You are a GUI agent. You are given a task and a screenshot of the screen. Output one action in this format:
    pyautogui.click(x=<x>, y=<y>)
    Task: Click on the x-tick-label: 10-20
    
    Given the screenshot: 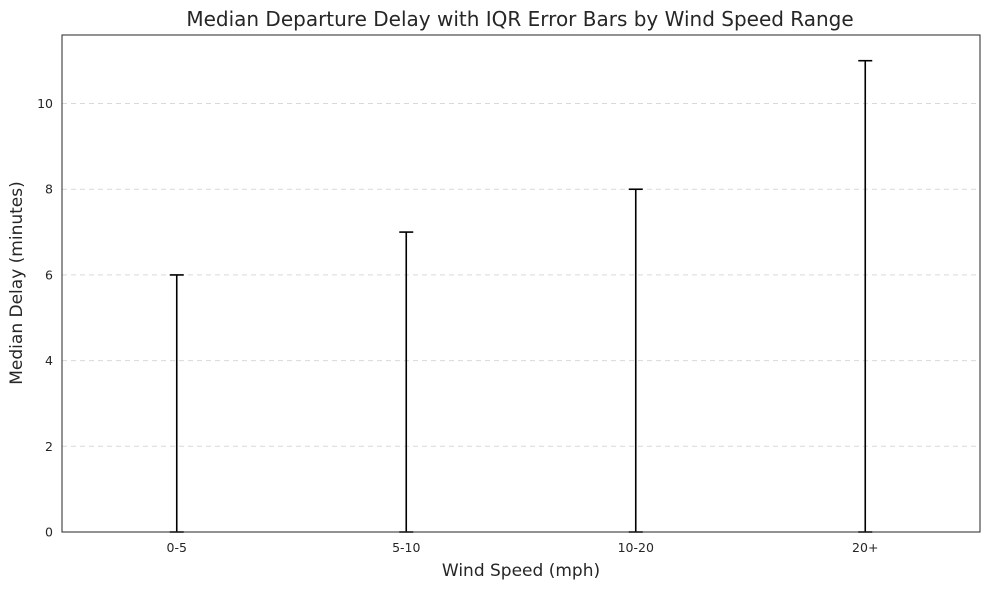 What is the action you would take?
    pyautogui.click(x=636, y=547)
    